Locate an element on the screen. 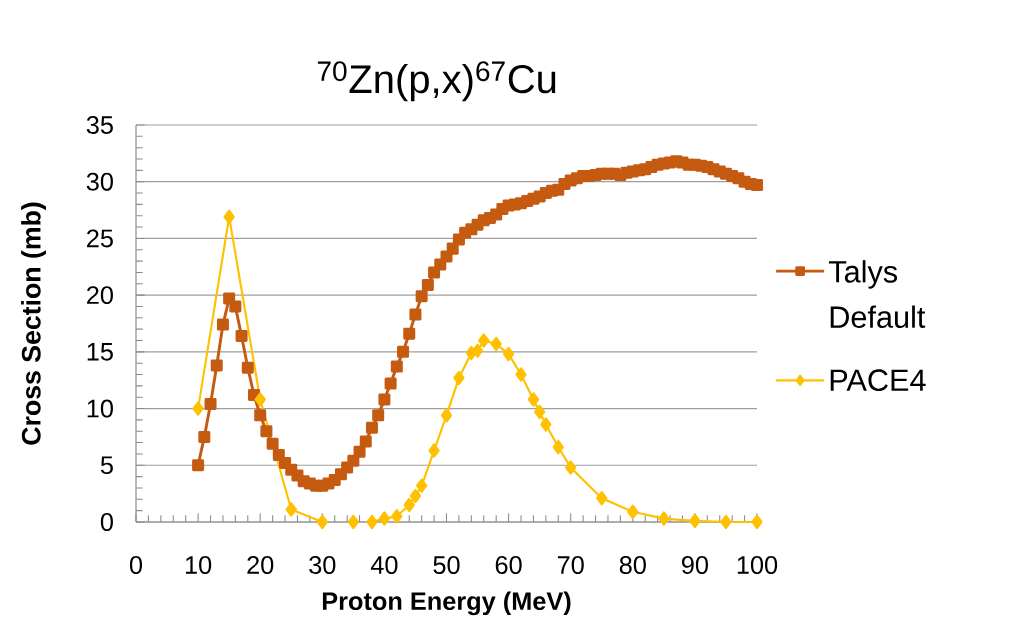  y-axis-title: Cross Section (mb) is located at coordinates (33, 323).